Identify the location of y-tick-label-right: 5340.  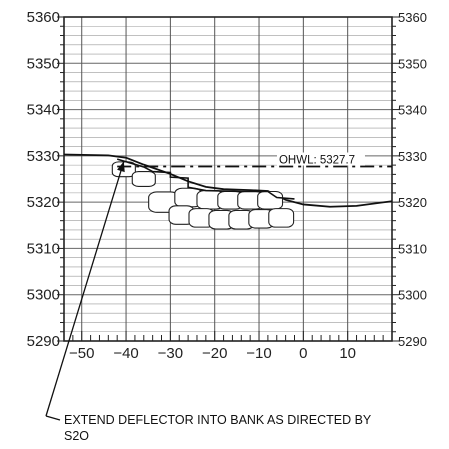
(412, 110).